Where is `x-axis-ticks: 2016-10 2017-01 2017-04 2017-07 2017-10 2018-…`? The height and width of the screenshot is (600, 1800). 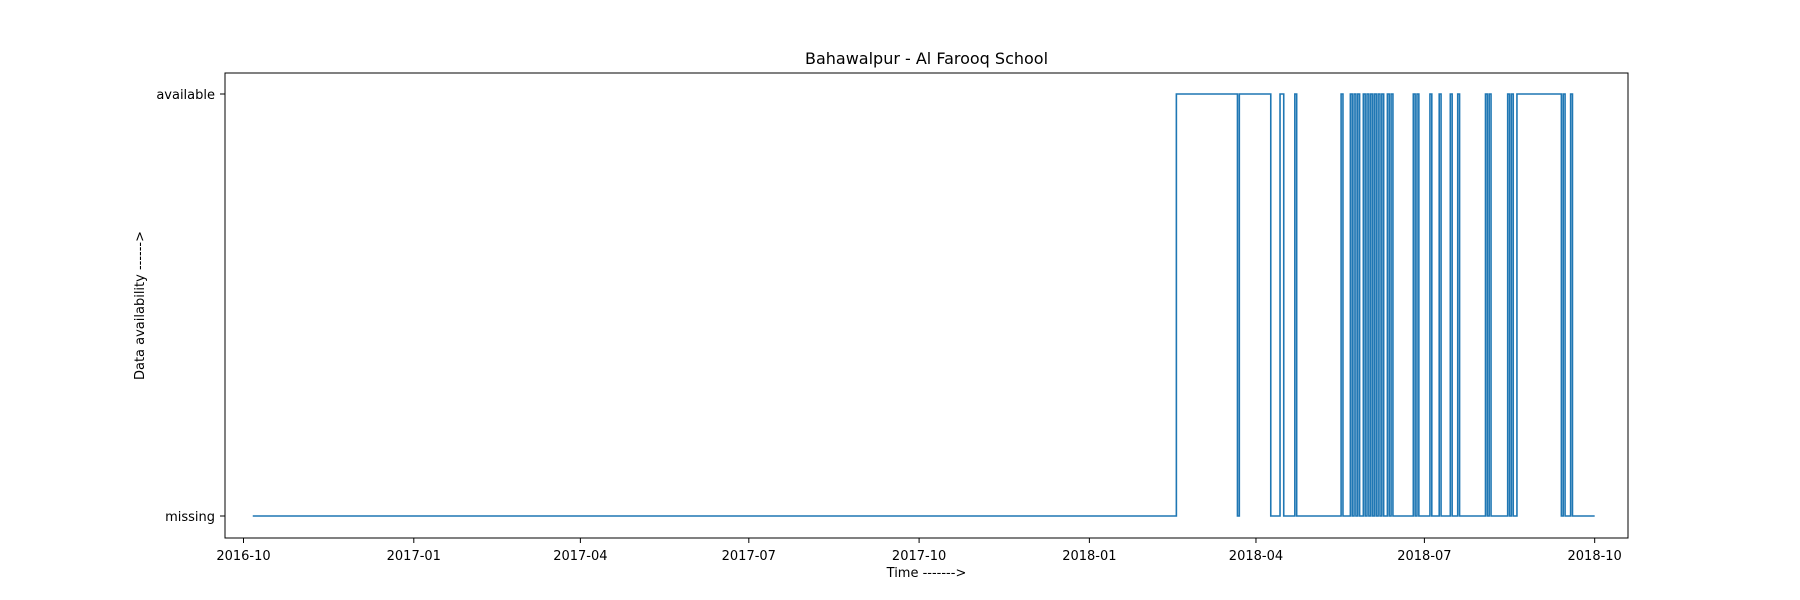
x-axis-ticks: 2016-10 2017-01 2017-04 2017-07 2017-10 2018-… is located at coordinates (919, 551).